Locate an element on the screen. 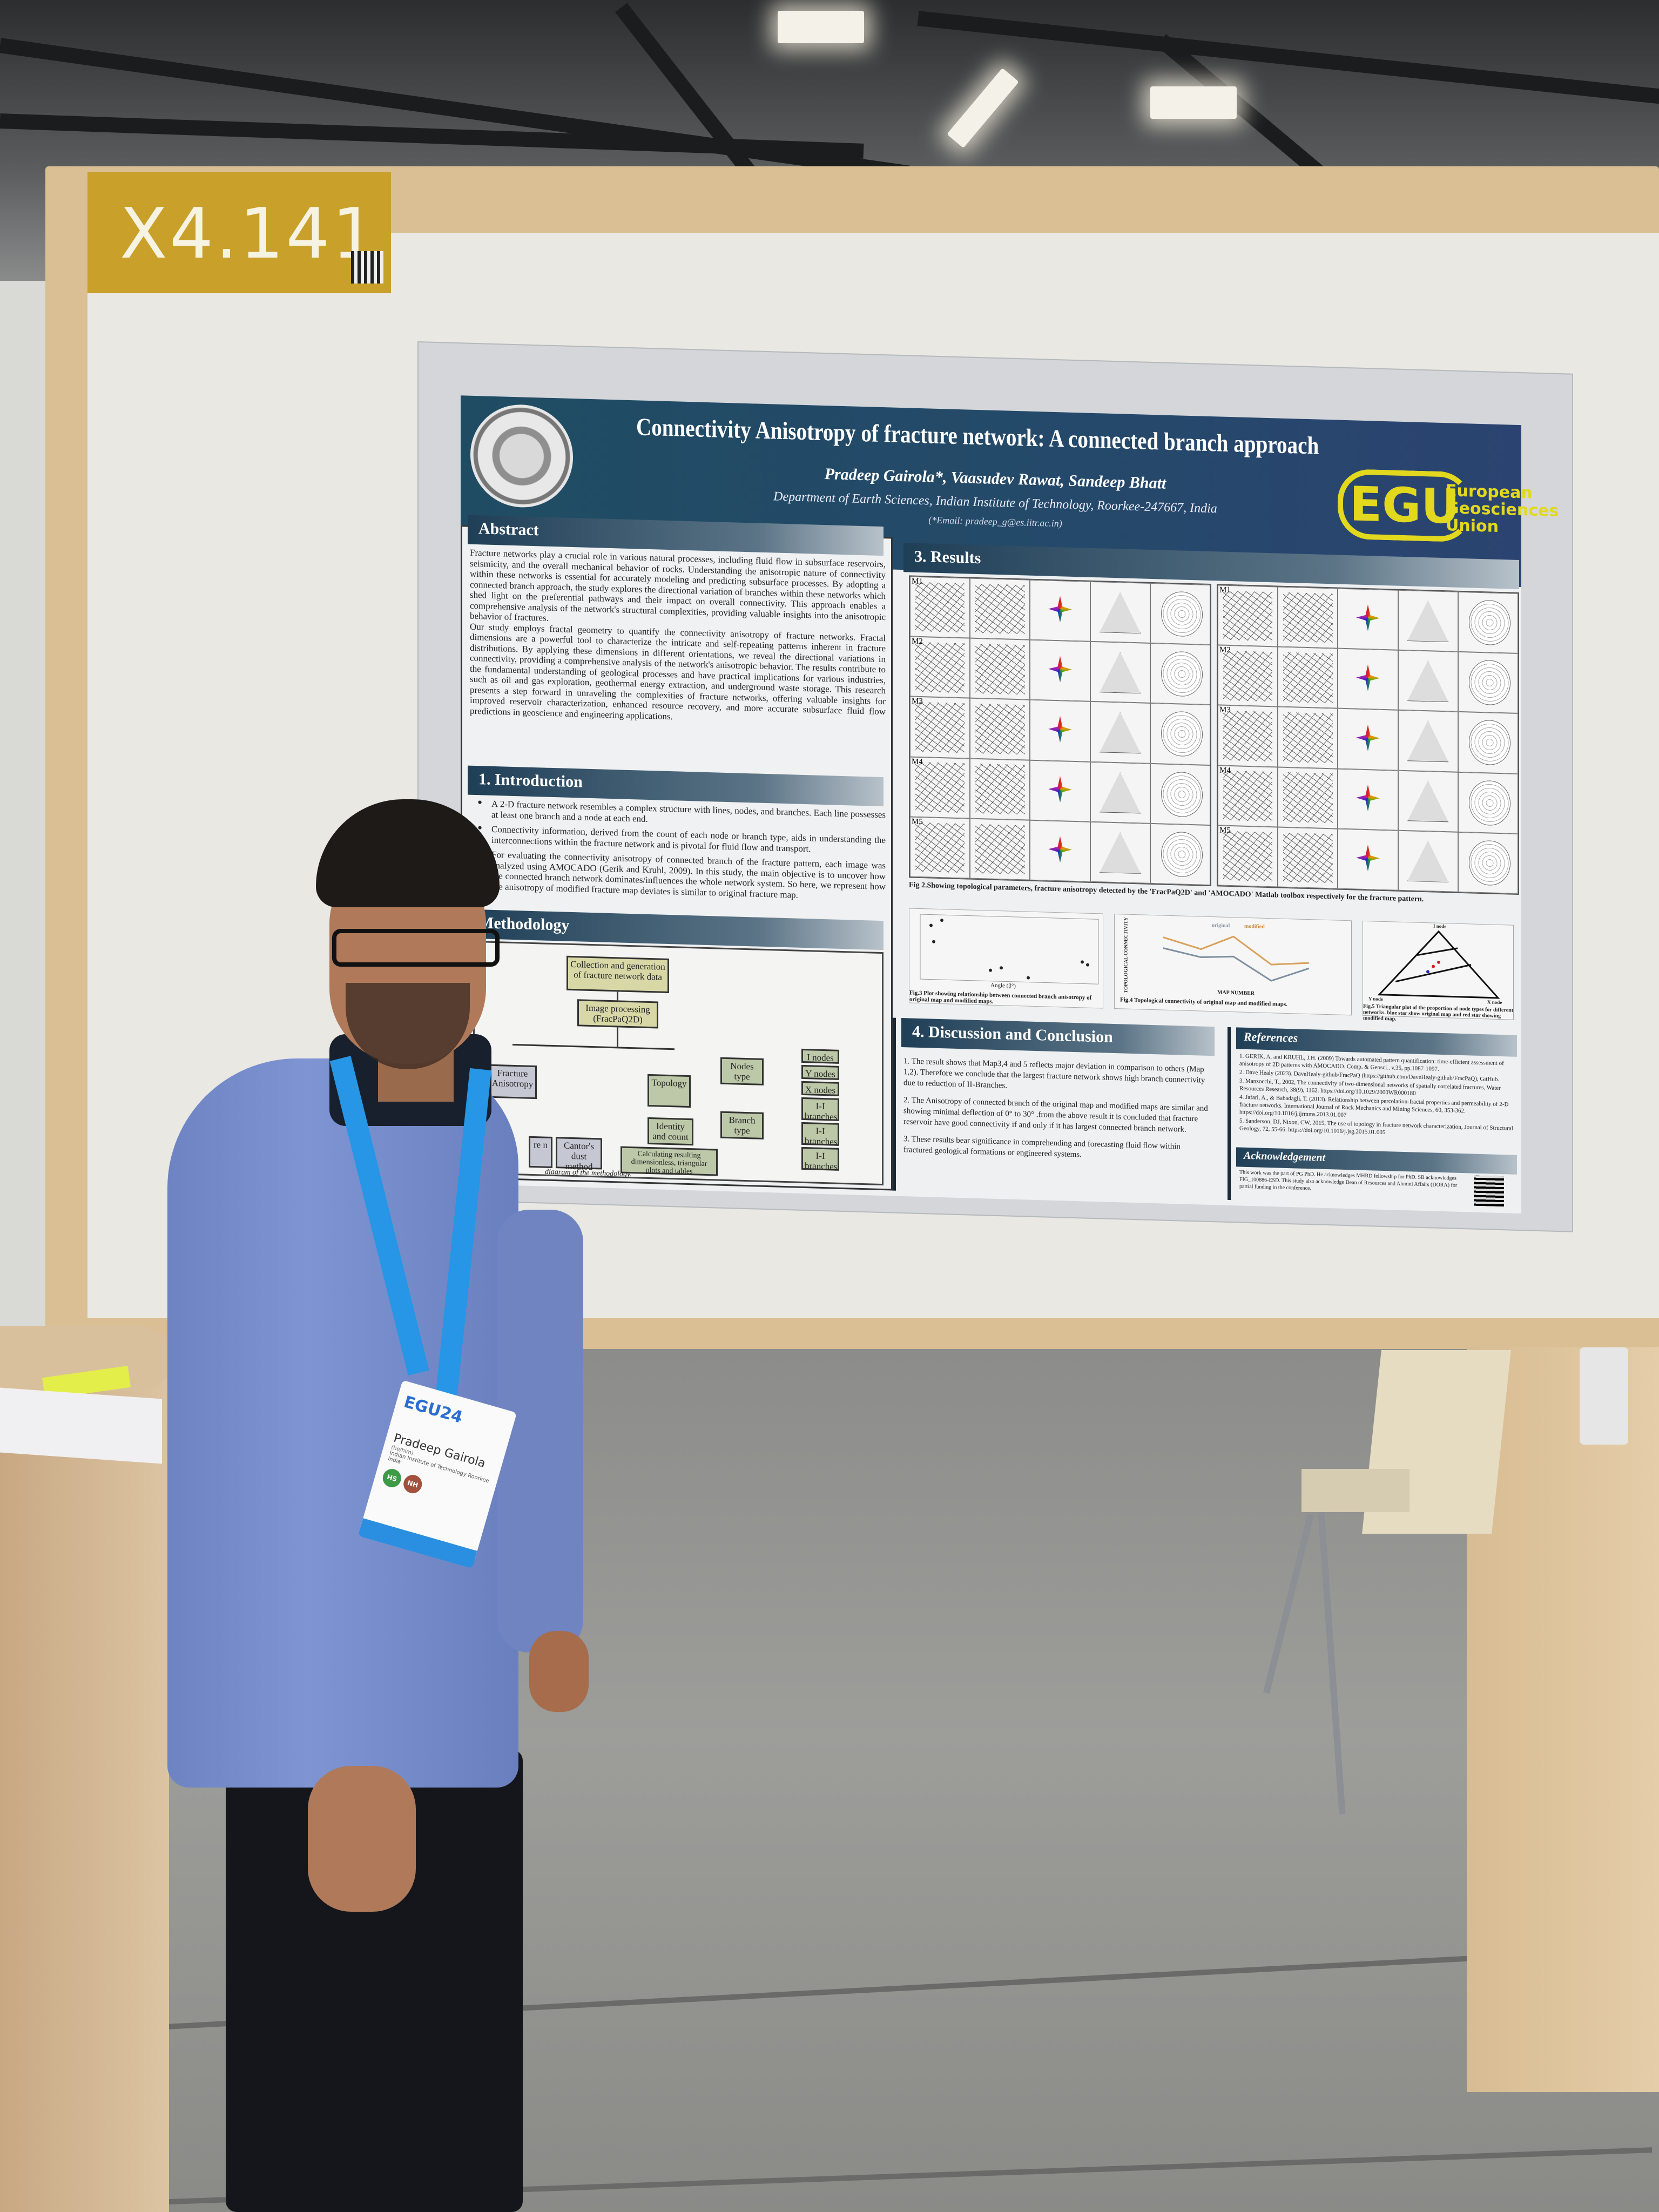 This screenshot has height=2212, width=1659. flow-connector is located at coordinates (593, 1046).